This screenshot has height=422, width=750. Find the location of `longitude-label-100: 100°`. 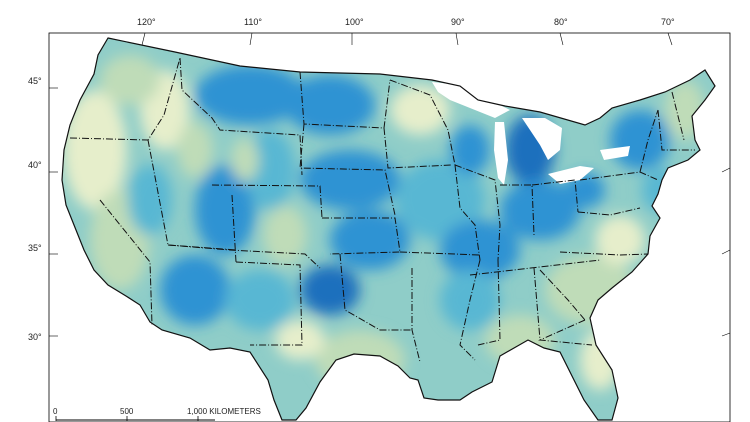

longitude-label-100: 100° is located at coordinates (354, 22).